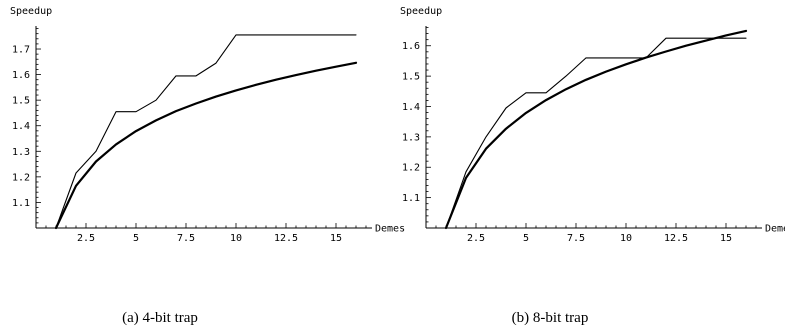  I want to click on y-tick-label: 1.7, so click(21, 50).